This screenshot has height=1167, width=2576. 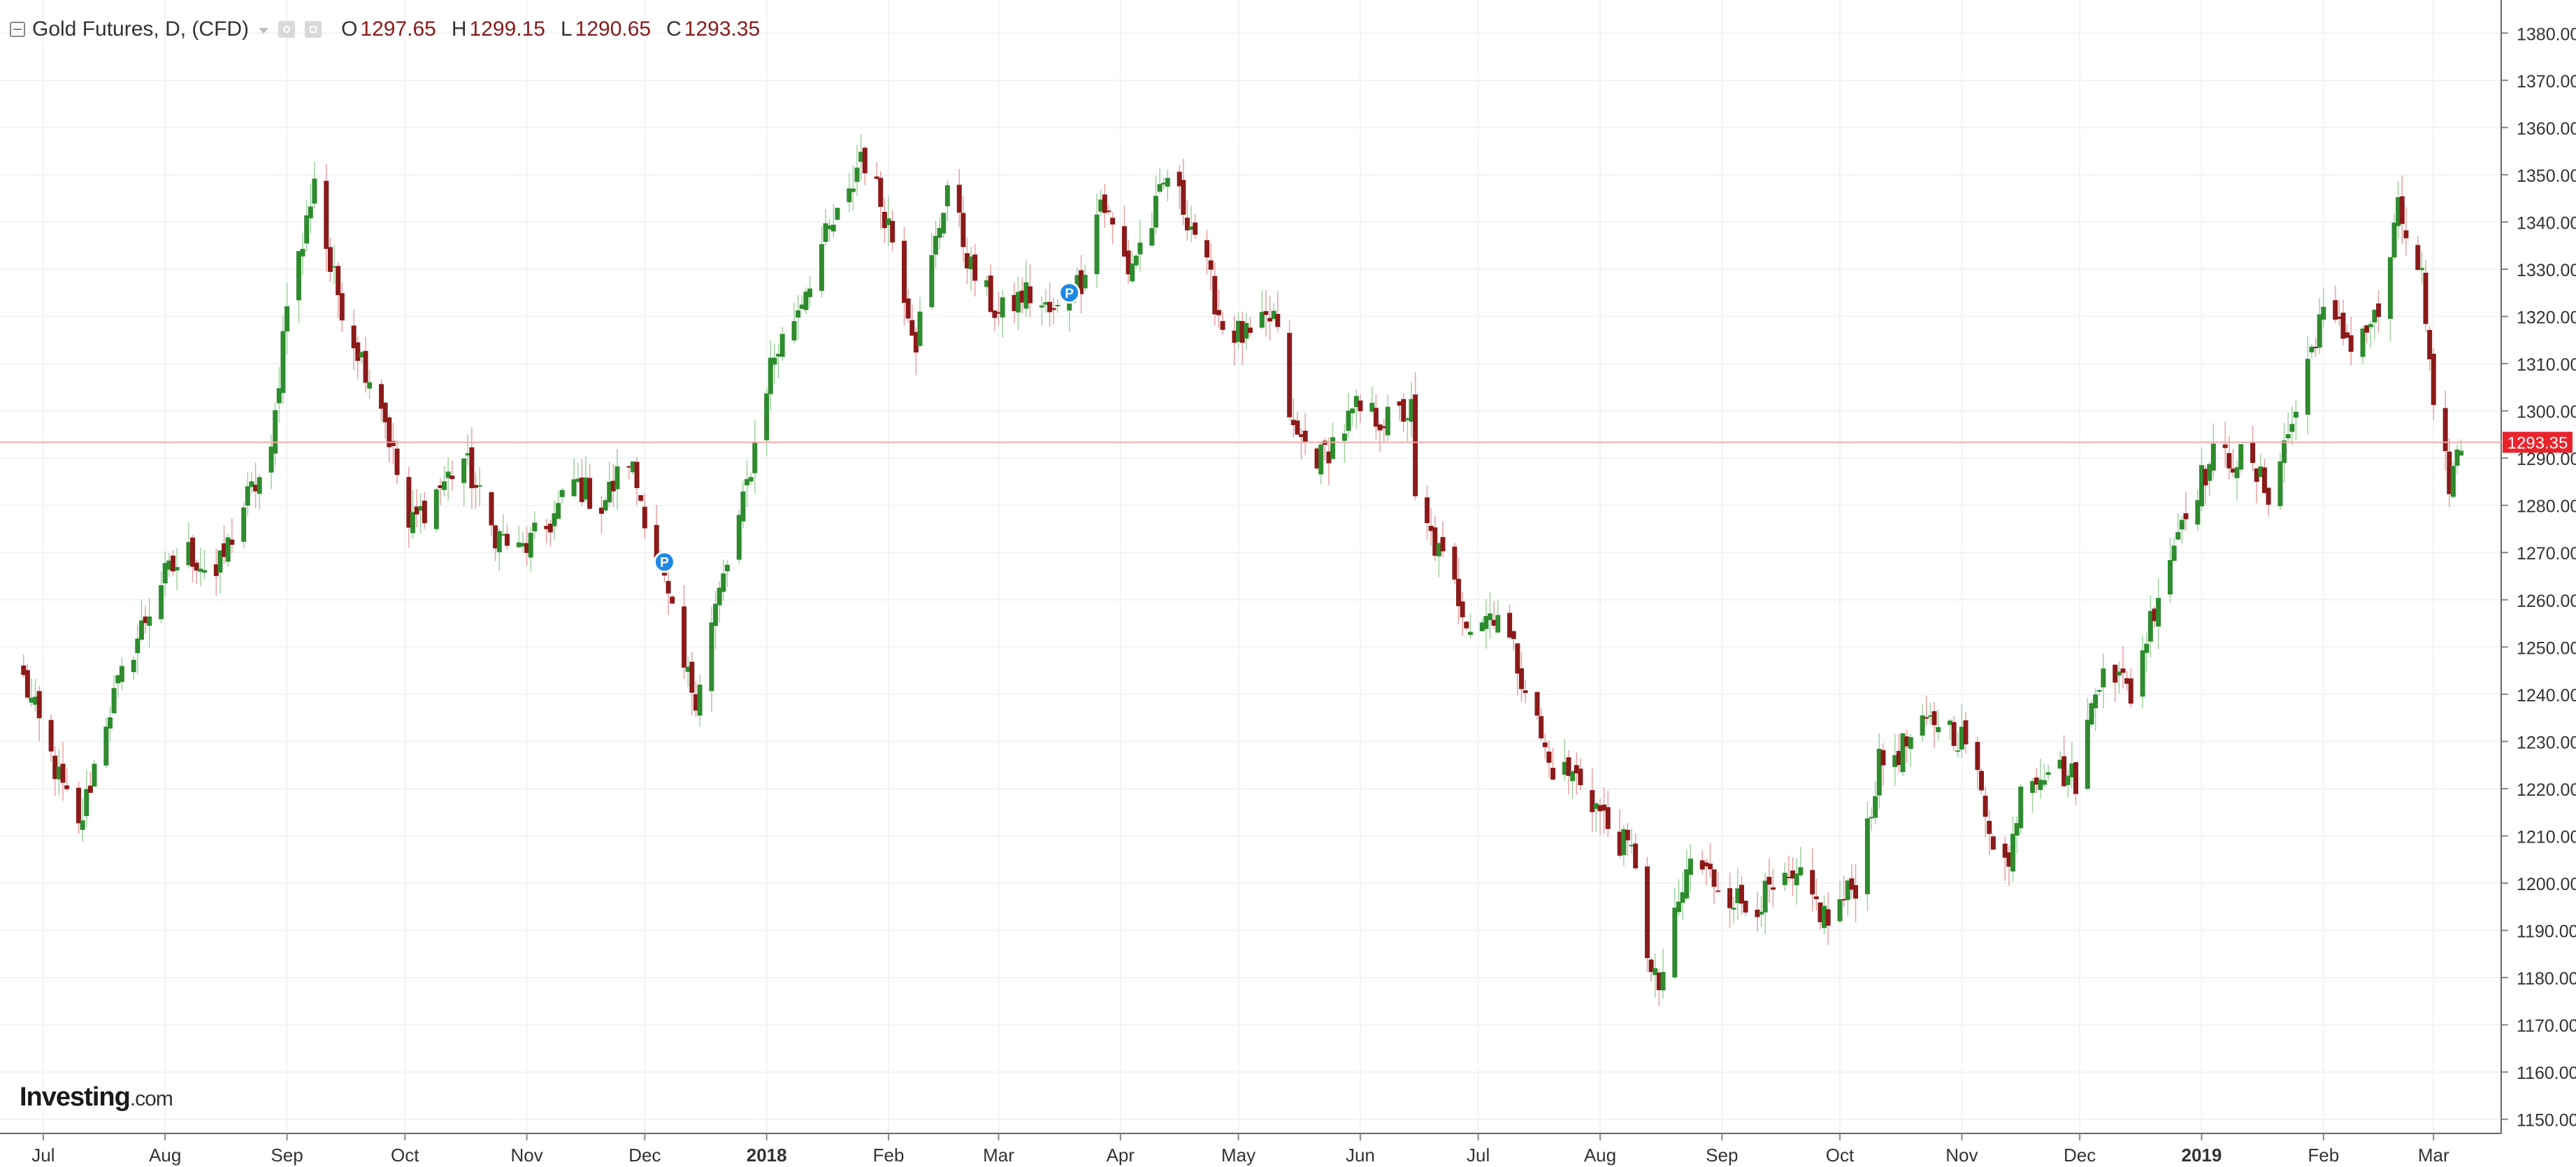 I want to click on x-tick-label: Aug, so click(x=1600, y=1155).